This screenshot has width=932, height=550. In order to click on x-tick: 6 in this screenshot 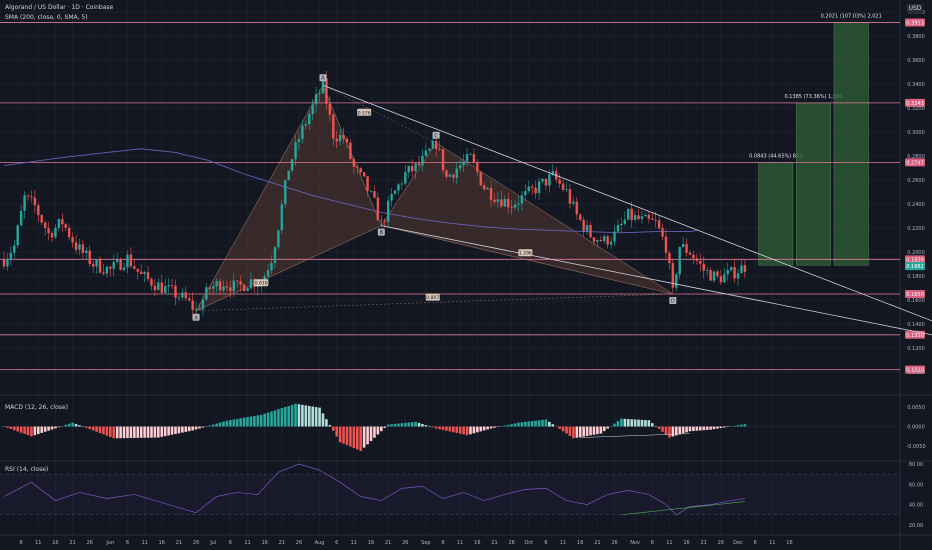, I will do `click(755, 543)`.